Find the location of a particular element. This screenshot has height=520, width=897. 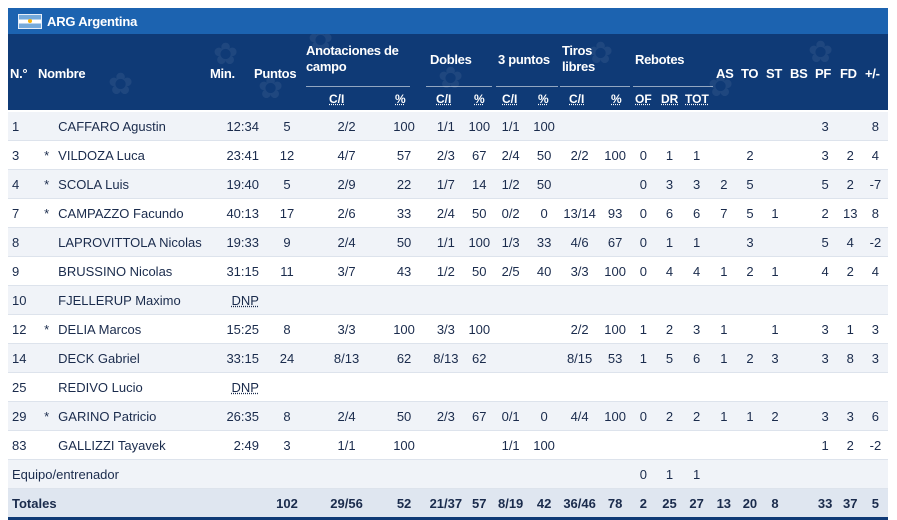

cell-three: 1/1 is located at coordinates (510, 445).